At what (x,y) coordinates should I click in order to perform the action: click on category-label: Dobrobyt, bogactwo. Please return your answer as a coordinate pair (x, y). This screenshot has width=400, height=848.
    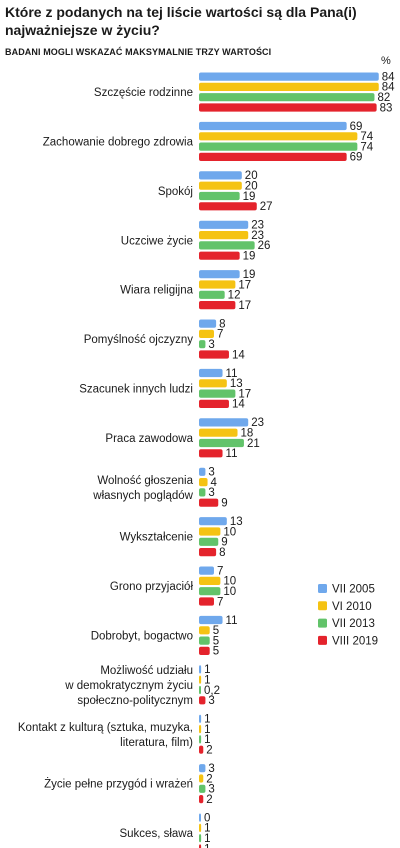
    Looking at the image, I should click on (142, 636).